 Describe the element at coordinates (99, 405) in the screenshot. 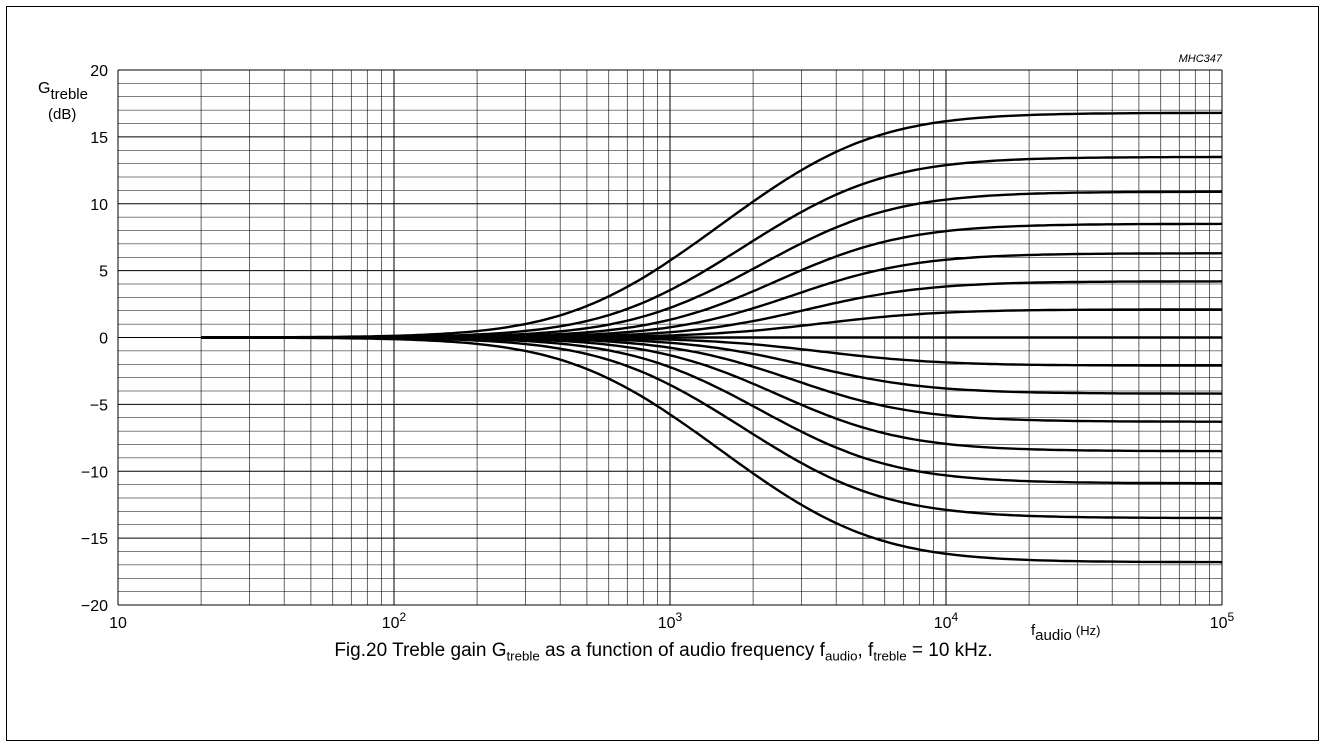

I see `y-tick-label: −5` at that location.